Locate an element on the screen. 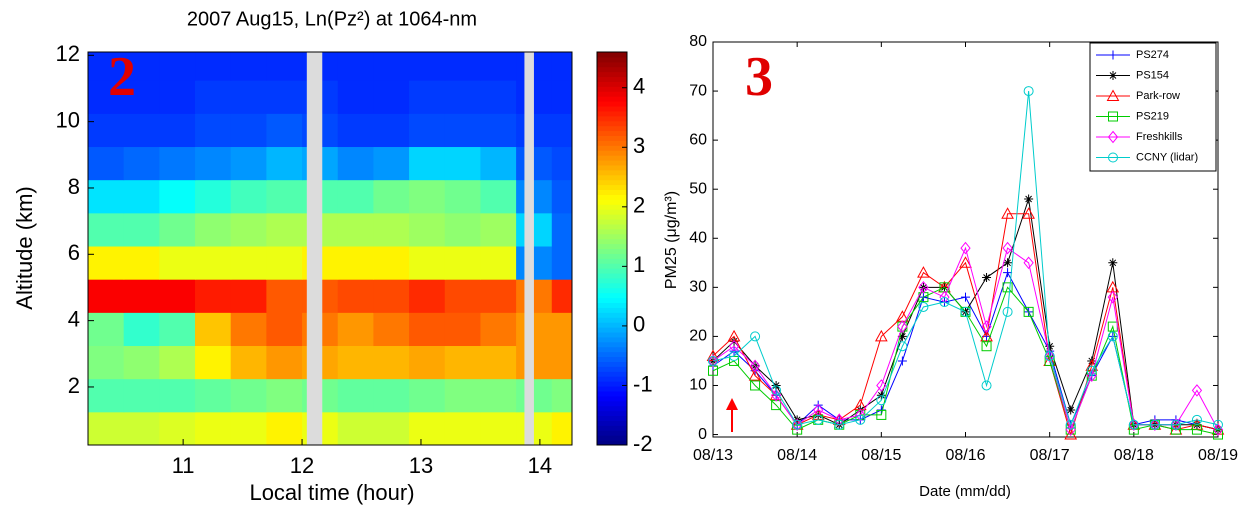 The height and width of the screenshot is (509, 1243). x-tick-label: 12 is located at coordinates (302, 465).